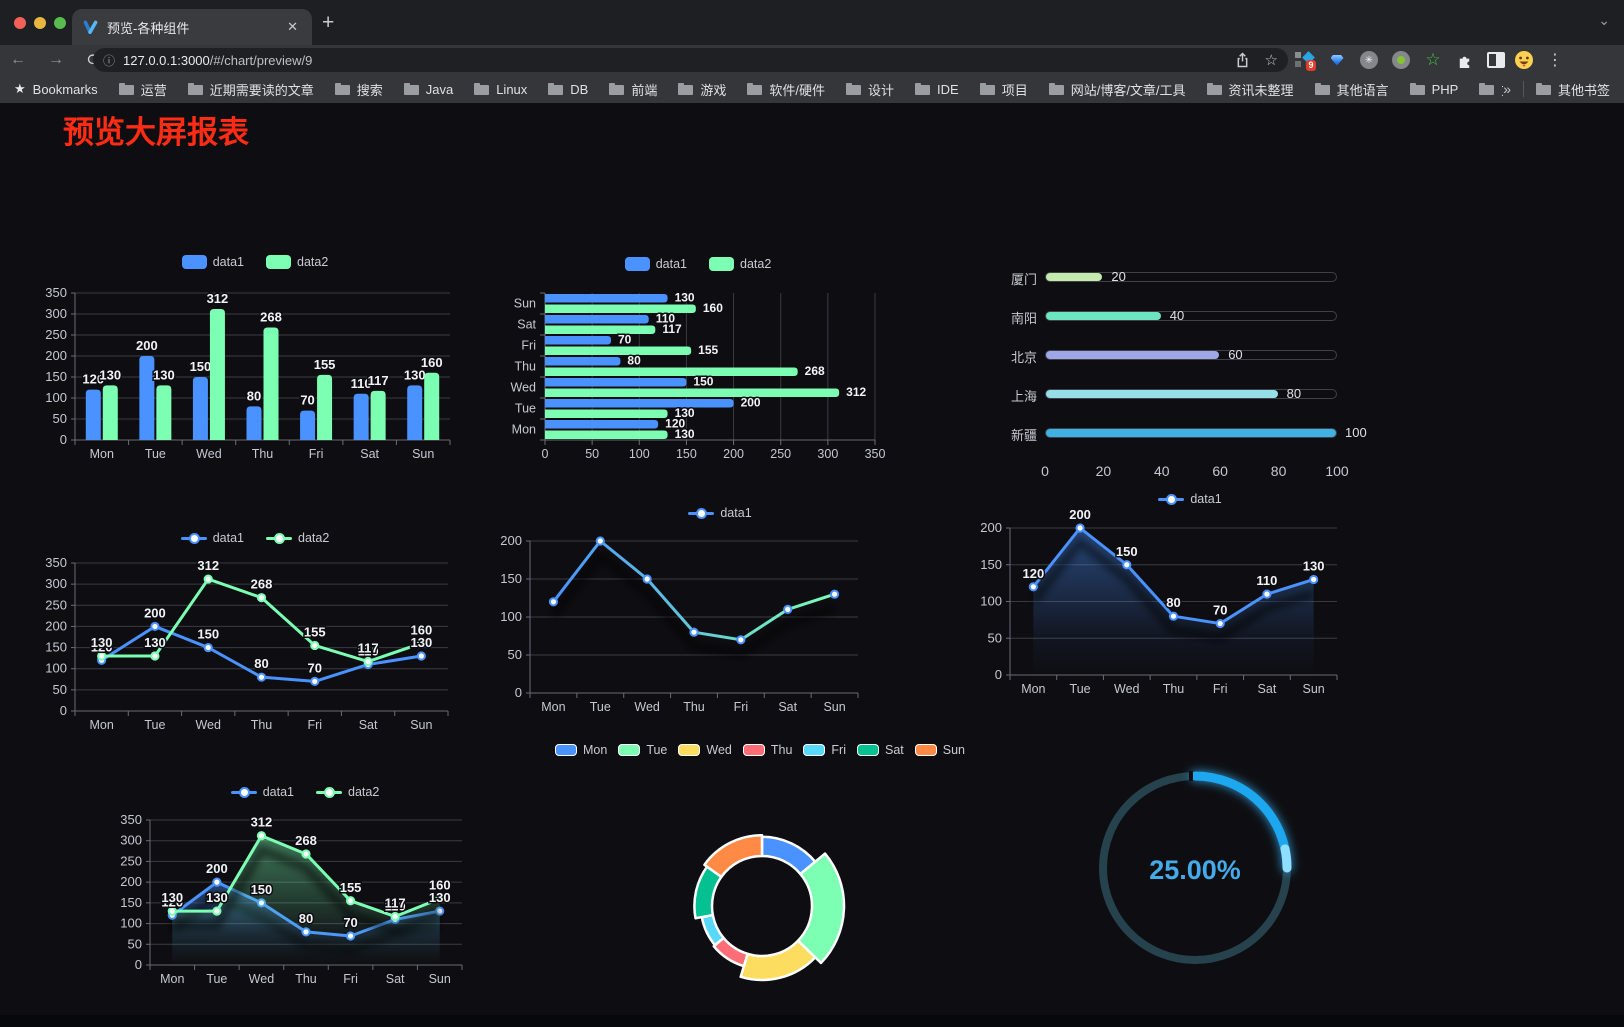 This screenshot has height=1027, width=1624. I want to click on browser-tab: 预览-各种组件 ✕, so click(192, 27).